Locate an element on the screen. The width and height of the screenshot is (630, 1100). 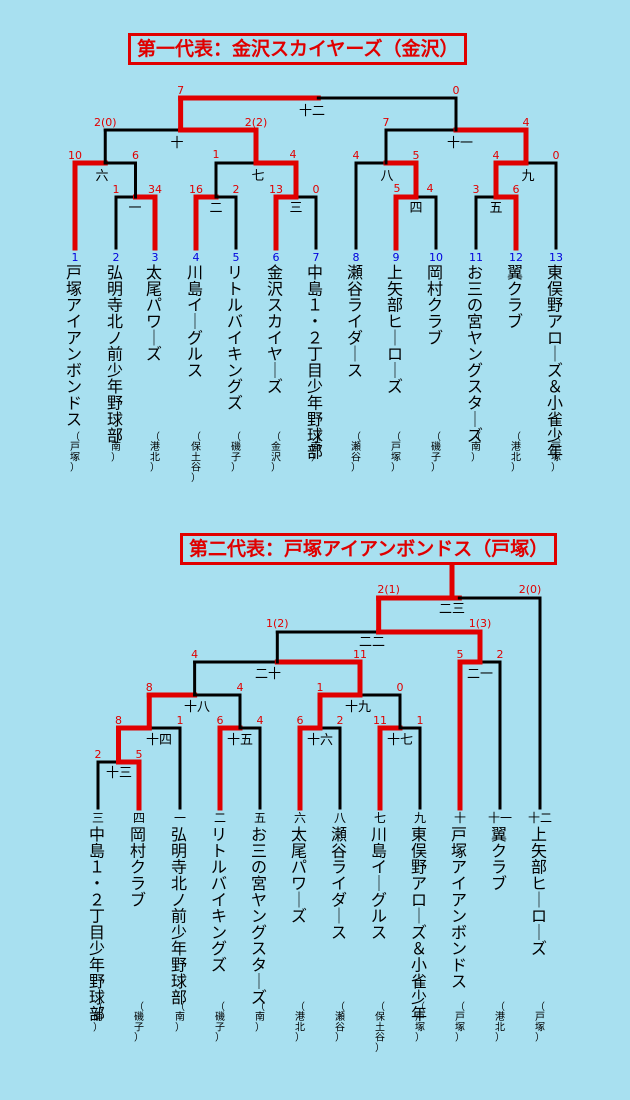
match-score-left: 10 is located at coordinates (75, 155).